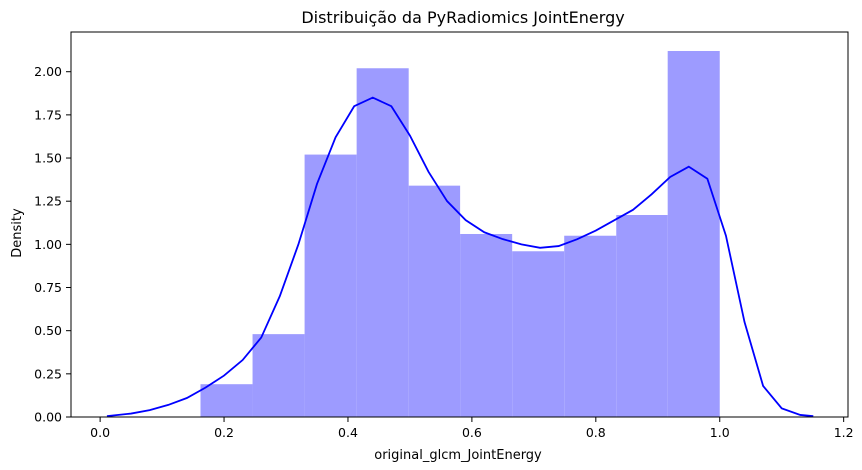 The width and height of the screenshot is (862, 470). I want to click on x-tick-label: 1.0, so click(720, 432).